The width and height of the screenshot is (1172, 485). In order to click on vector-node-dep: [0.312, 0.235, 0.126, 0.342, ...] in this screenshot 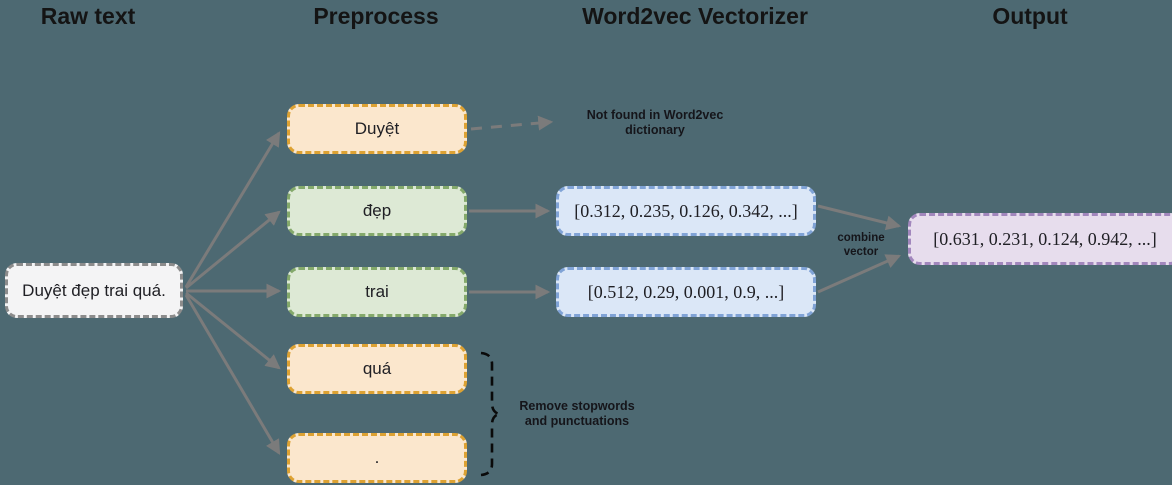, I will do `click(686, 211)`.